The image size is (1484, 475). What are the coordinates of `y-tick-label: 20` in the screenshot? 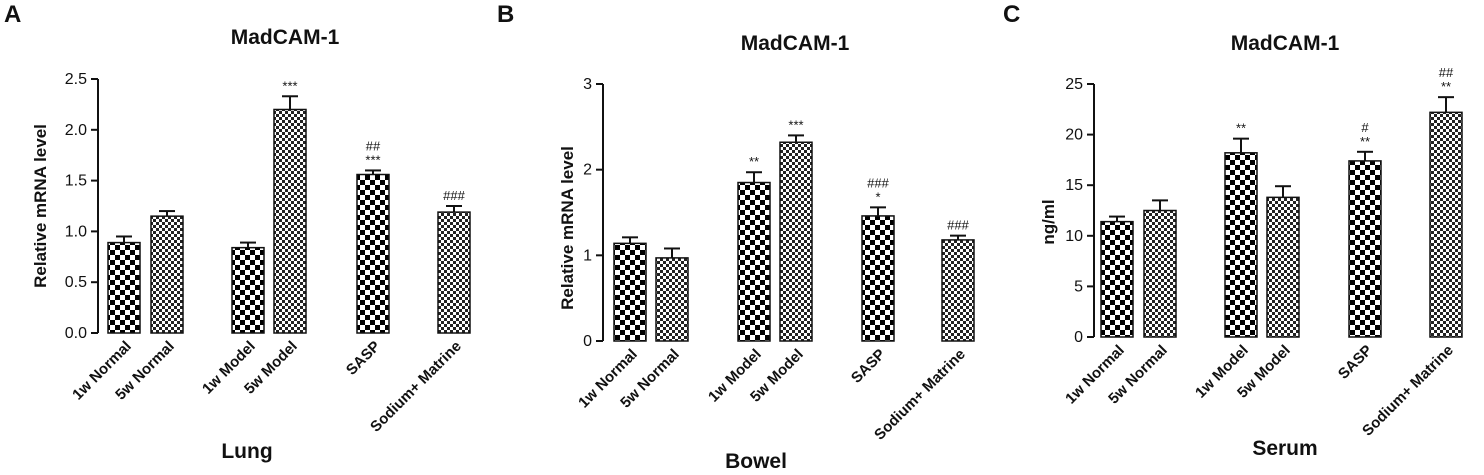 It's located at (1074, 135).